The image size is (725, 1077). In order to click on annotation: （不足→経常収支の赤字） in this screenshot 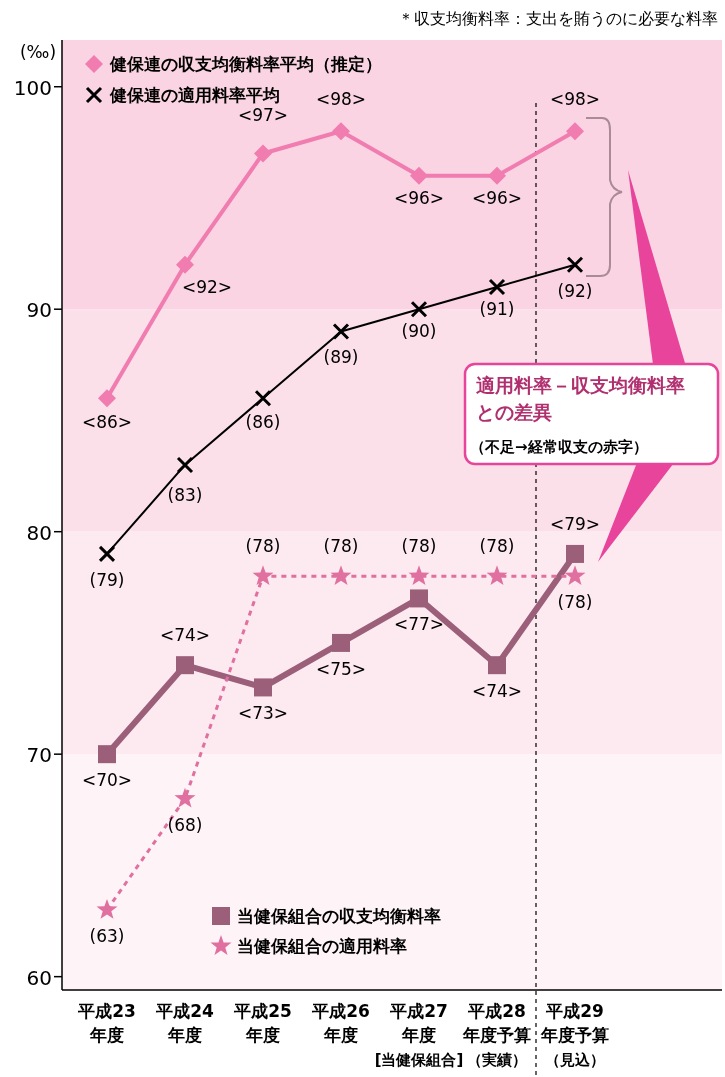, I will do `click(559, 447)`.